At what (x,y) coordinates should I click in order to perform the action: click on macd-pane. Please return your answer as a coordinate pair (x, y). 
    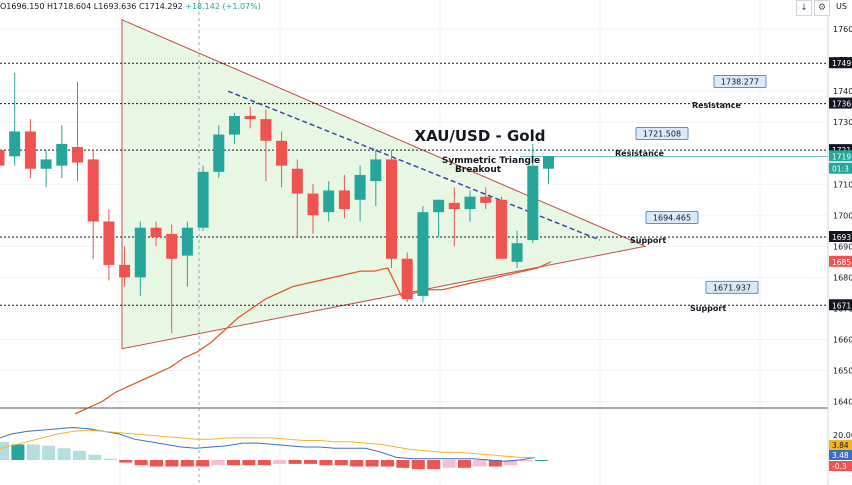
    Looking at the image, I should click on (274, 448).